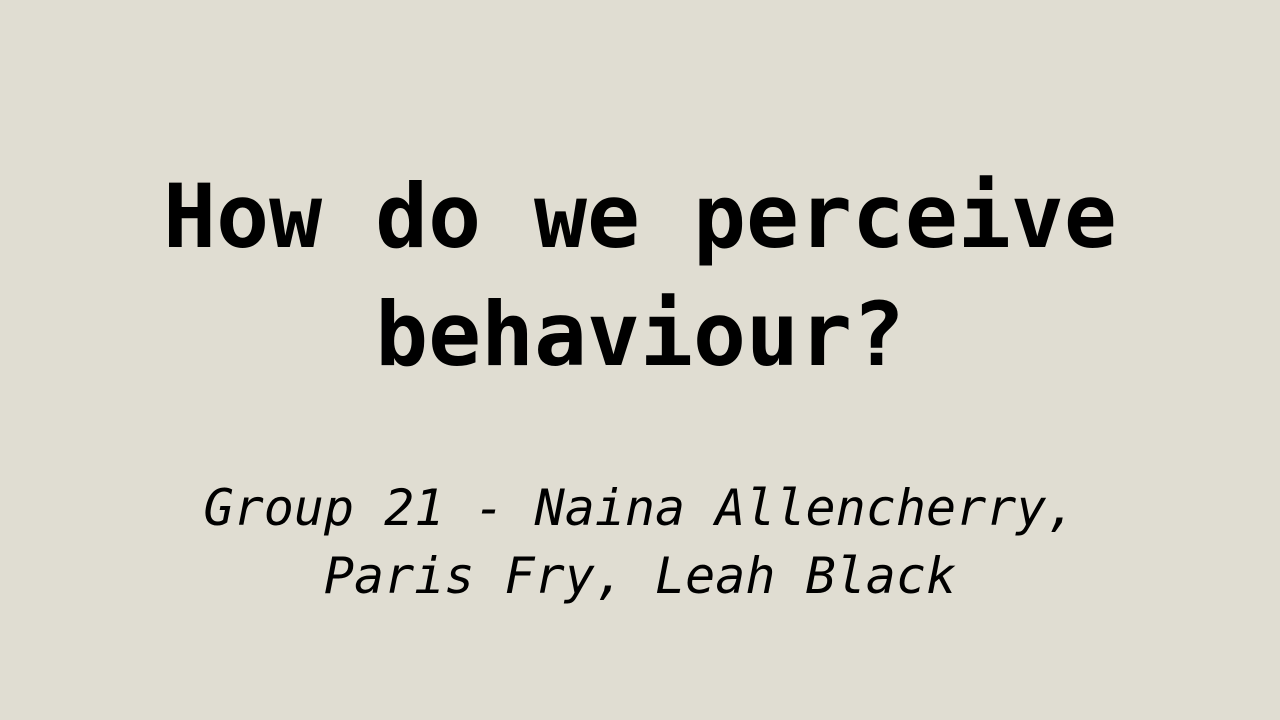  I want to click on subtitle-line-2: Paris Fry, Leah Black, so click(640, 576).